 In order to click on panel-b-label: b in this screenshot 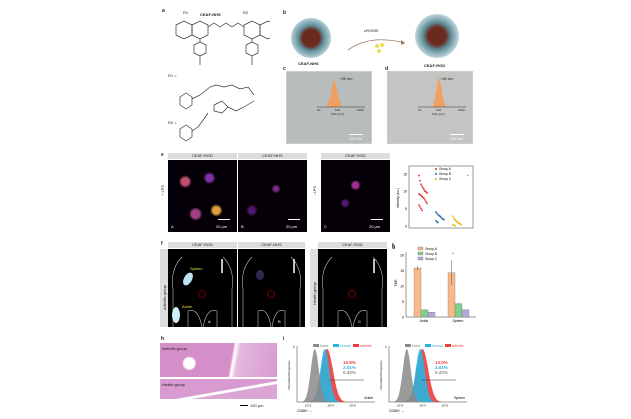, I will do `click(285, 13)`.